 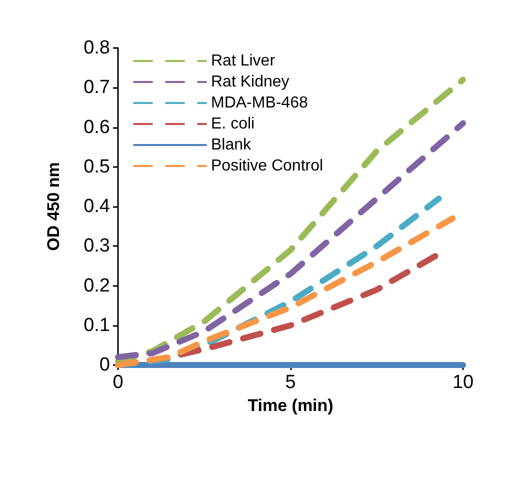 What do you see at coordinates (97, 48) in the screenshot?
I see `y-tick-label: 0.8` at bounding box center [97, 48].